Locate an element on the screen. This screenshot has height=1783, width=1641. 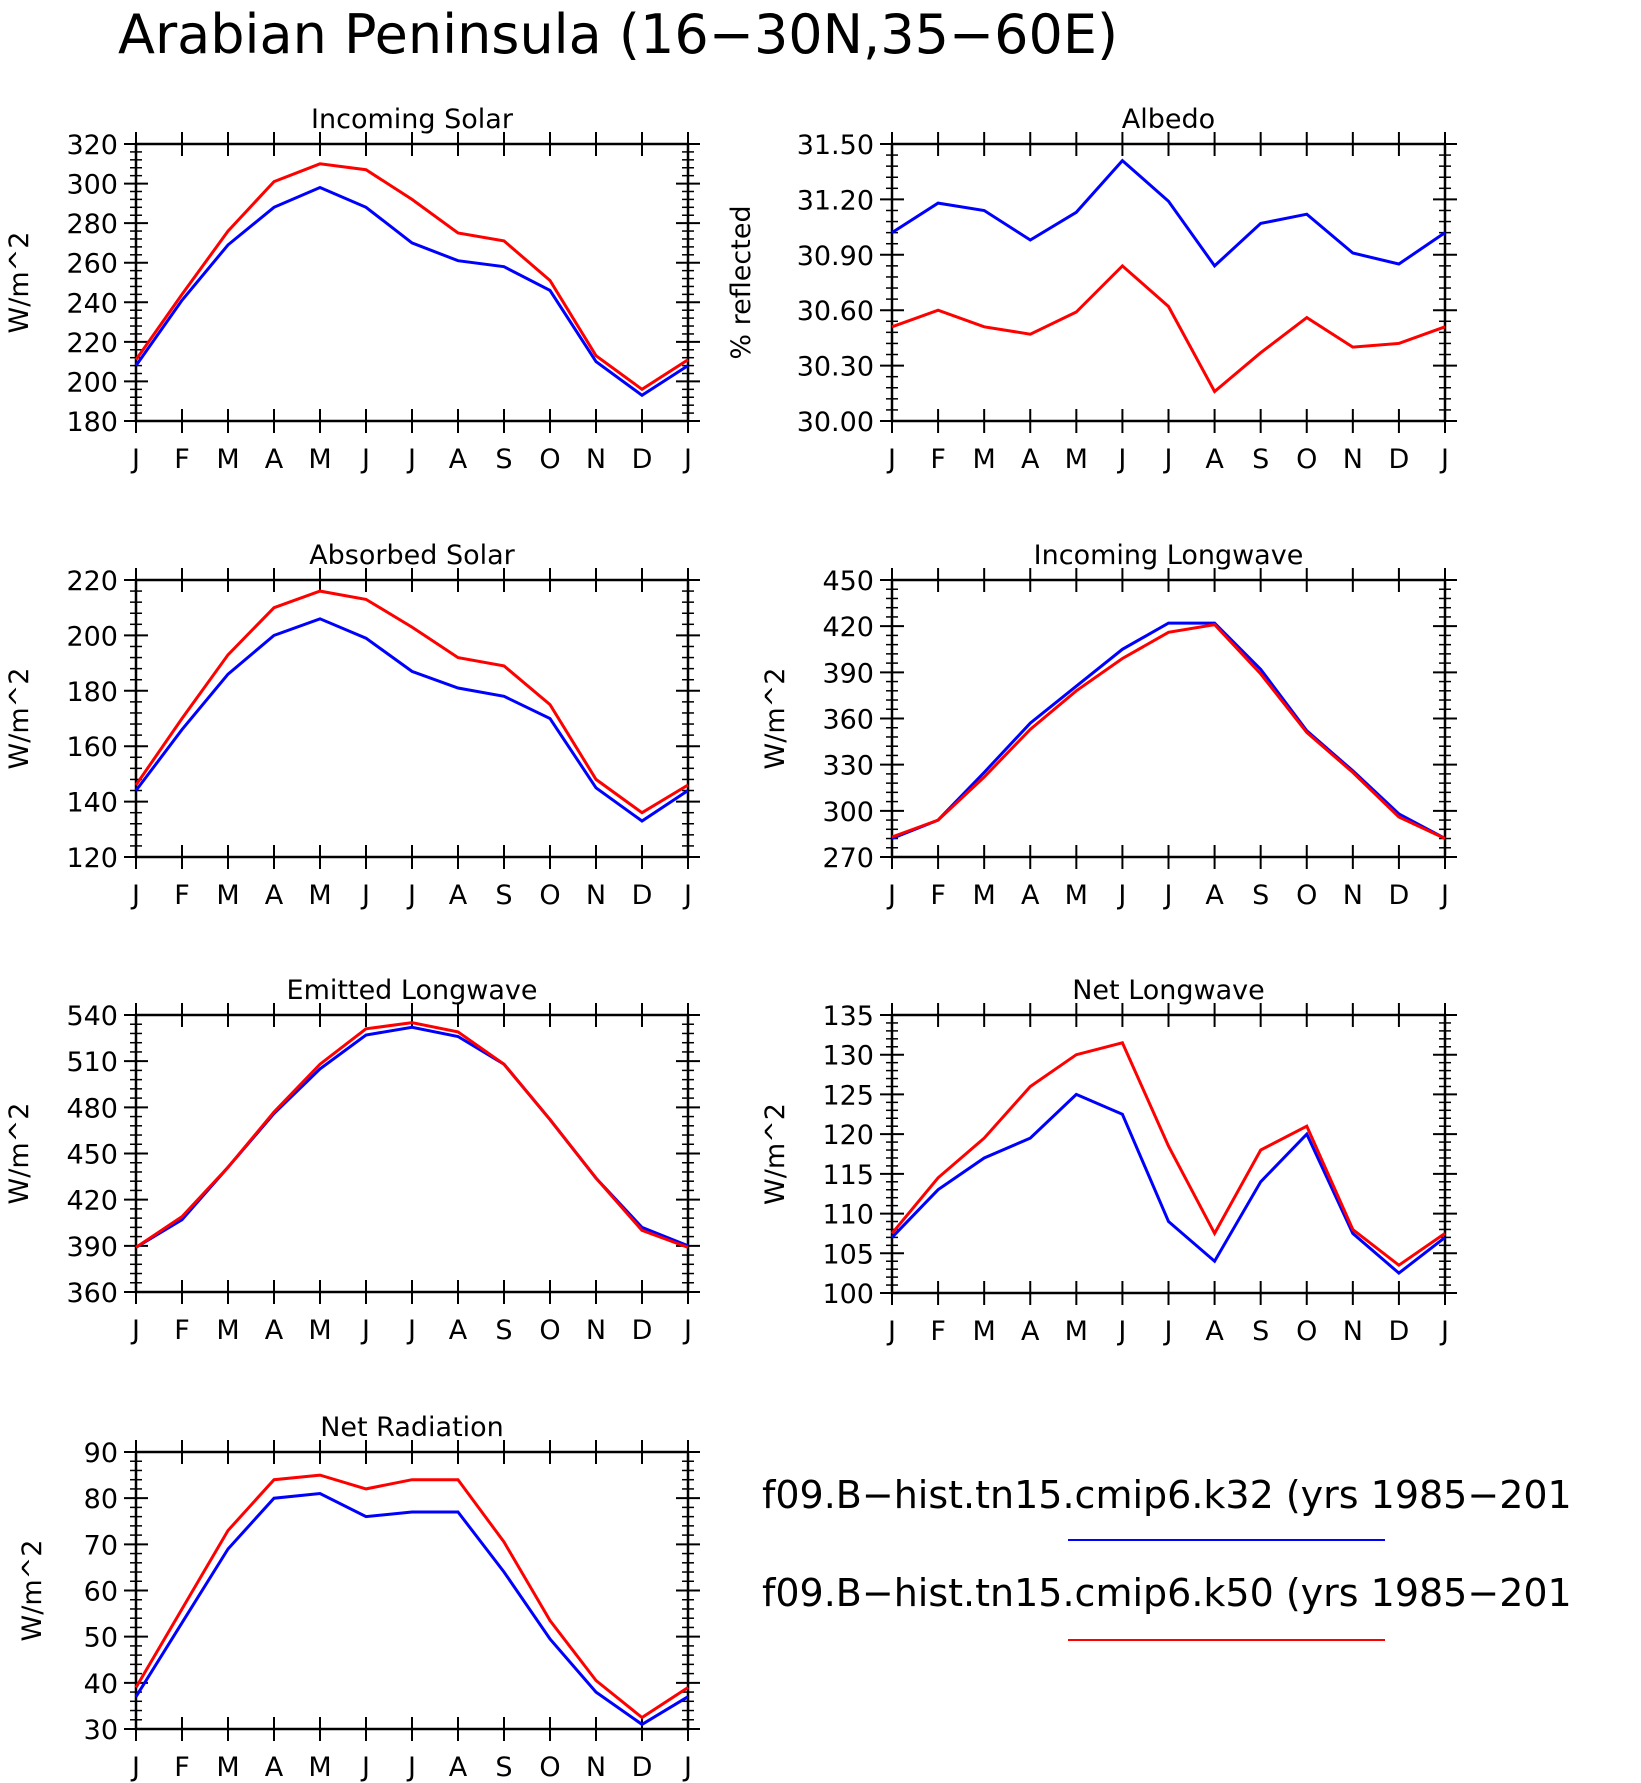
y-tick-label: 300 is located at coordinates (92, 185).